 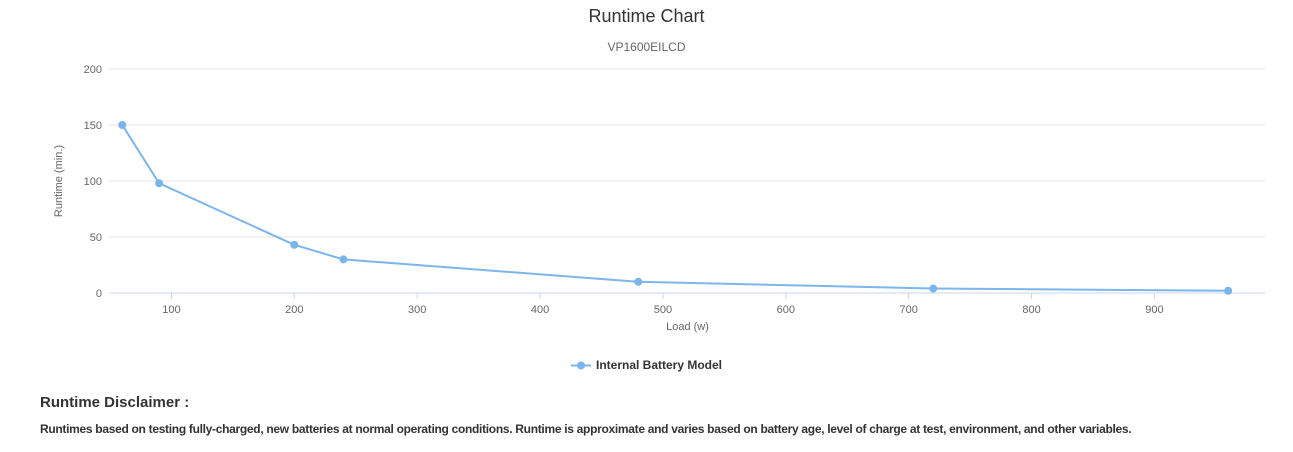 What do you see at coordinates (1031, 310) in the screenshot?
I see `x-tick-label: 800` at bounding box center [1031, 310].